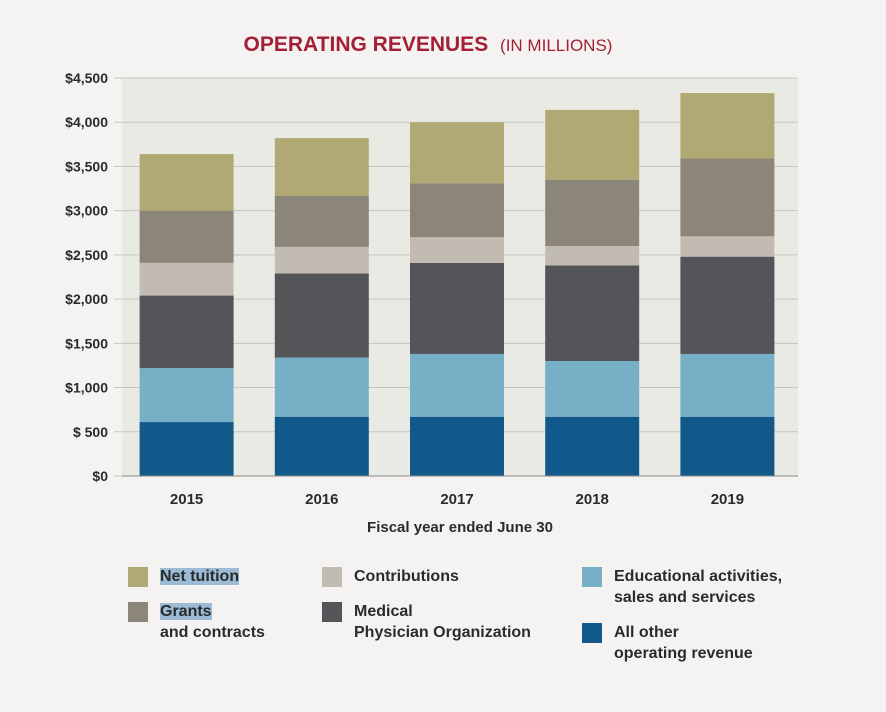 This screenshot has height=712, width=886. Describe the element at coordinates (86, 122) in the screenshot. I see `y-tick-label: $4,000` at that location.